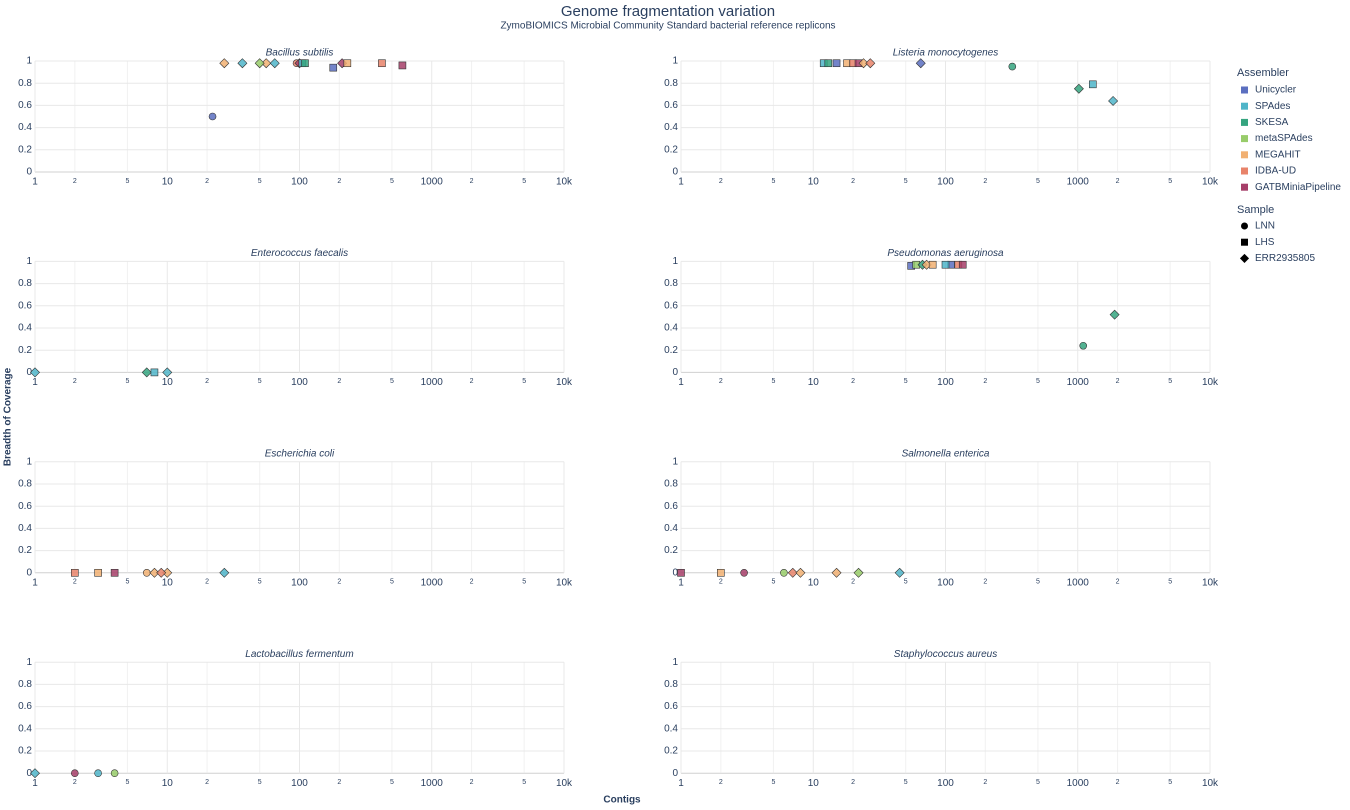 The width and height of the screenshot is (1350, 810). What do you see at coordinates (25, 484) in the screenshot?
I see `y-tick-label: 0.8` at bounding box center [25, 484].